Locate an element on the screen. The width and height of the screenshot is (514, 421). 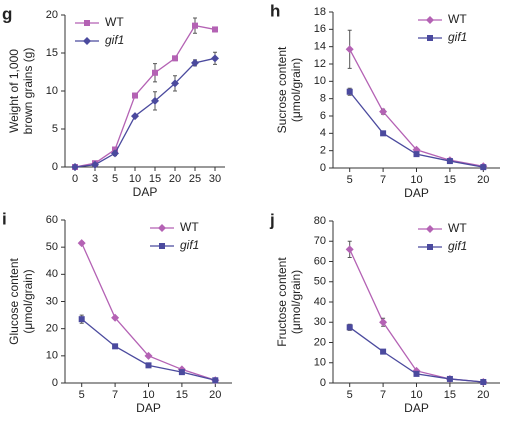
y-tick-label: 6 is located at coordinates (323, 116).